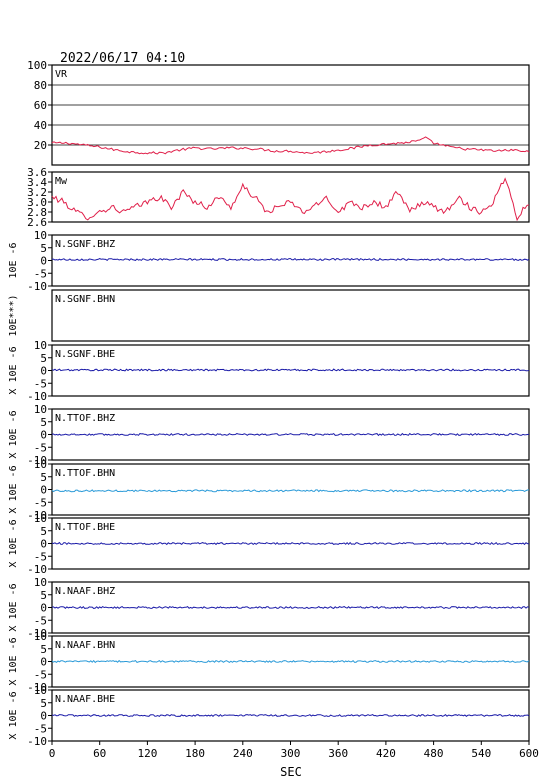 The image size is (554, 781). What do you see at coordinates (290, 259) in the screenshot?
I see `series-line-sgnf_bhz` at bounding box center [290, 259].